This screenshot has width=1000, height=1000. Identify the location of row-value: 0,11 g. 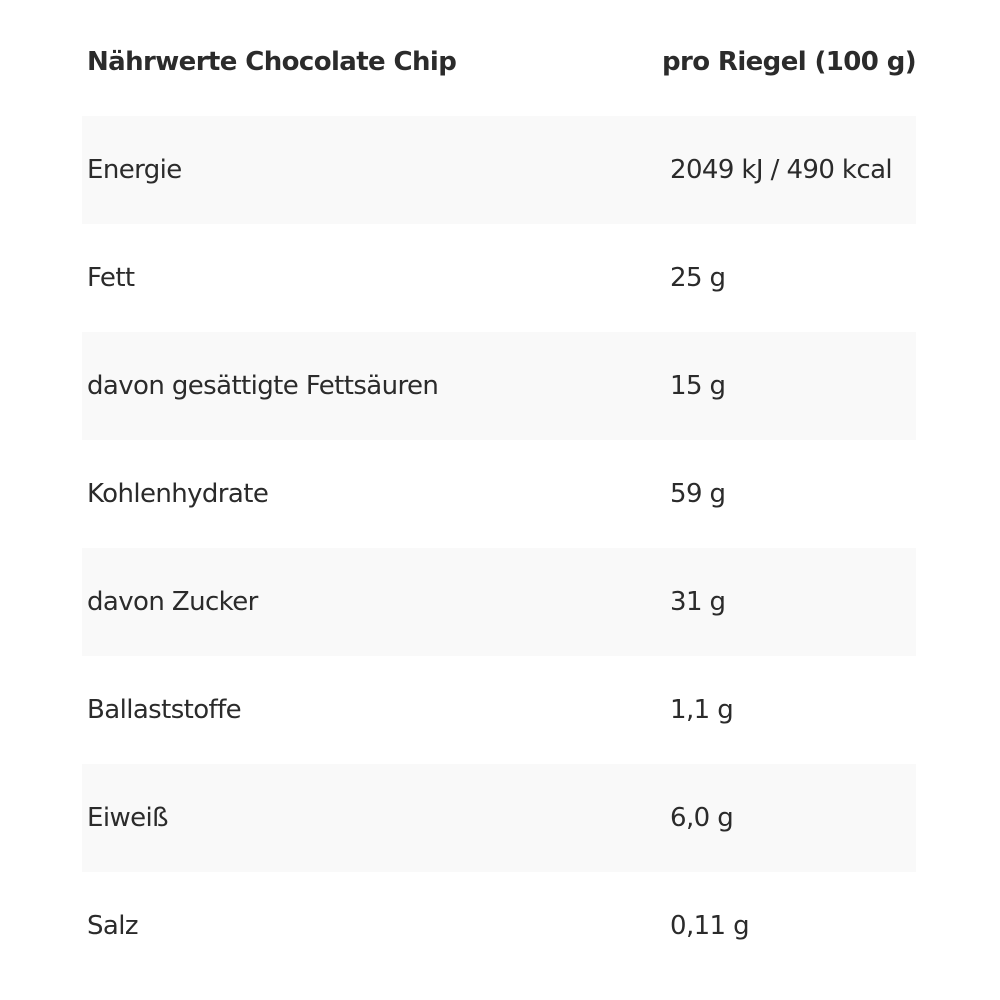
(710, 926).